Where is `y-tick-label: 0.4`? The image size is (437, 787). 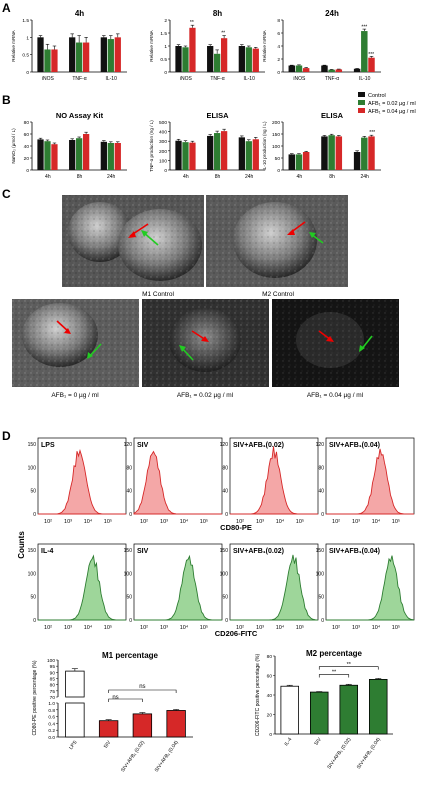
y-tick-label: 0.4 is located at coordinates (51, 724).